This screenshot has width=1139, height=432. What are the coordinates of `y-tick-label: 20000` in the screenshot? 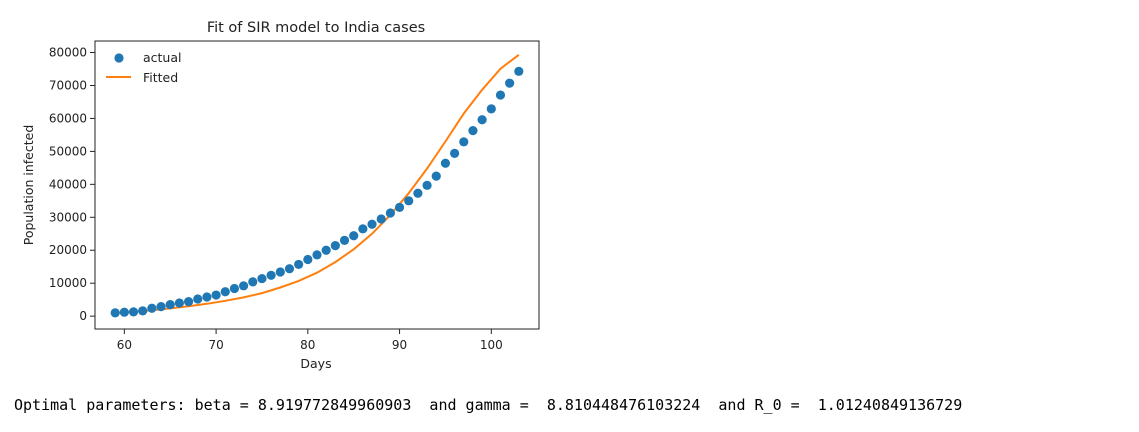 It's located at (68, 250).